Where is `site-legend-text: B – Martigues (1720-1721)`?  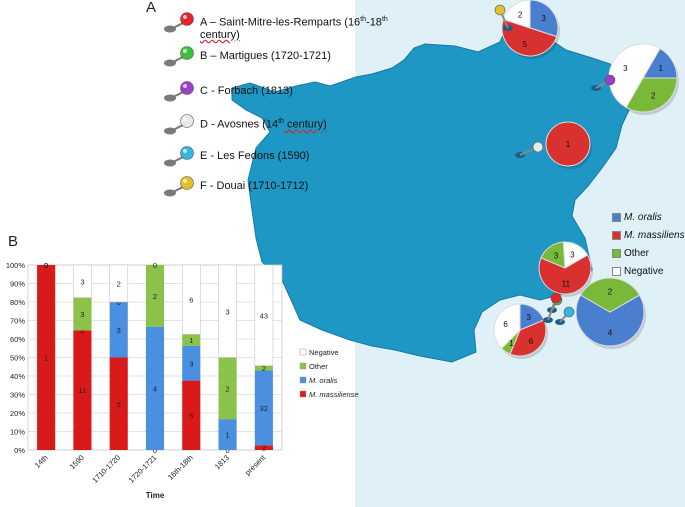 site-legend-text: B – Martigues (1720-1721) is located at coordinates (265, 56).